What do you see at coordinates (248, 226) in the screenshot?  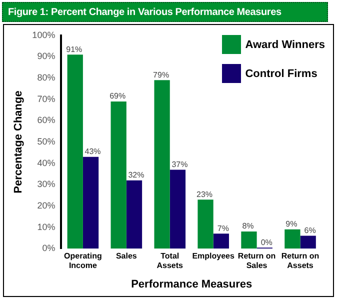 I see `data-label: 8%` at bounding box center [248, 226].